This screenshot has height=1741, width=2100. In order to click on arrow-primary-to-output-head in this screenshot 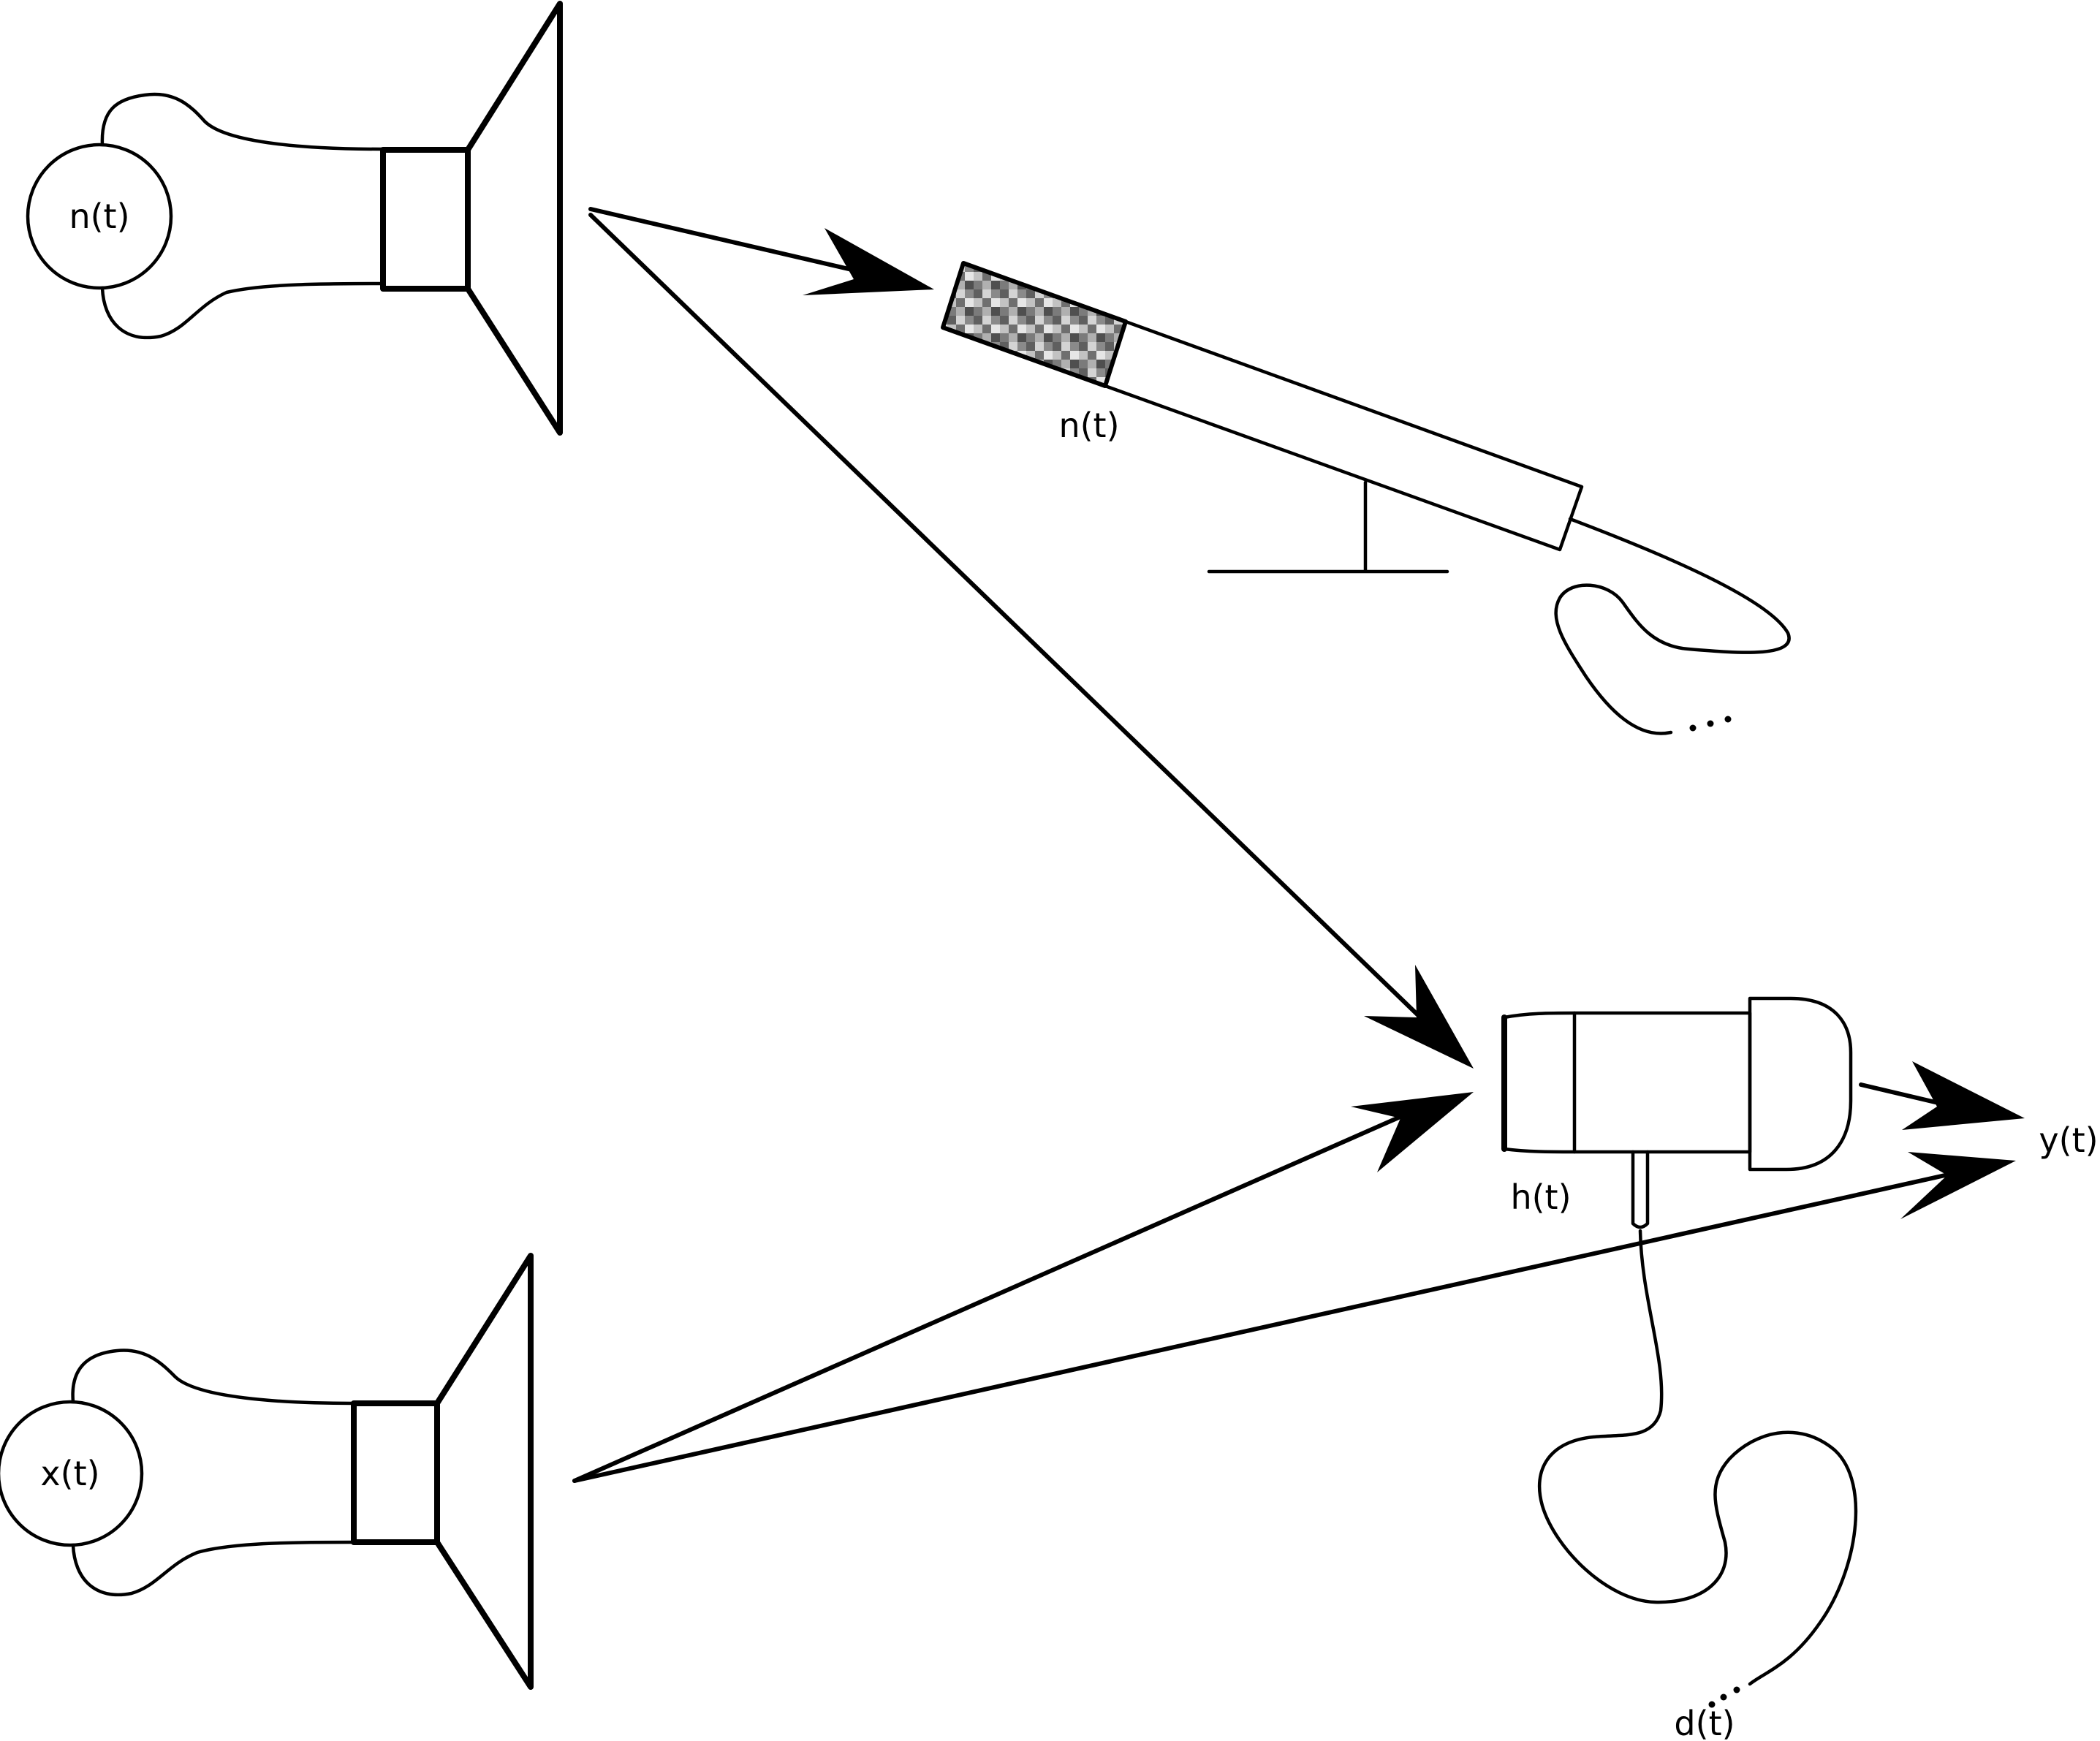, I will do `click(1963, 1095)`.